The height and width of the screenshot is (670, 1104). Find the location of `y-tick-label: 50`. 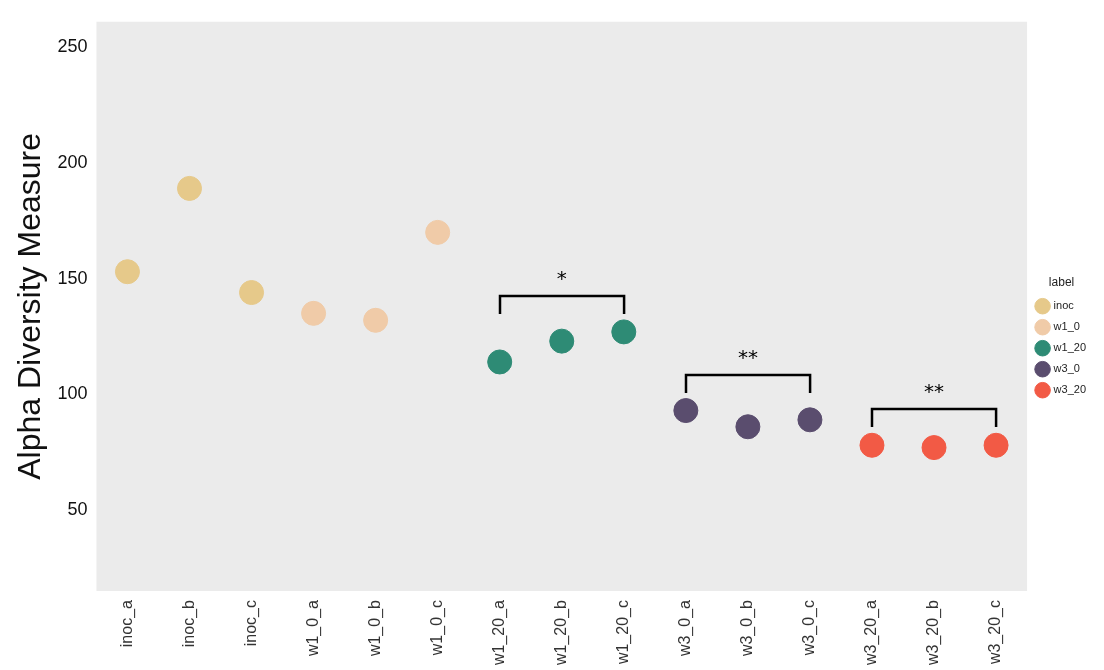

y-tick-label: 50 is located at coordinates (77, 509).